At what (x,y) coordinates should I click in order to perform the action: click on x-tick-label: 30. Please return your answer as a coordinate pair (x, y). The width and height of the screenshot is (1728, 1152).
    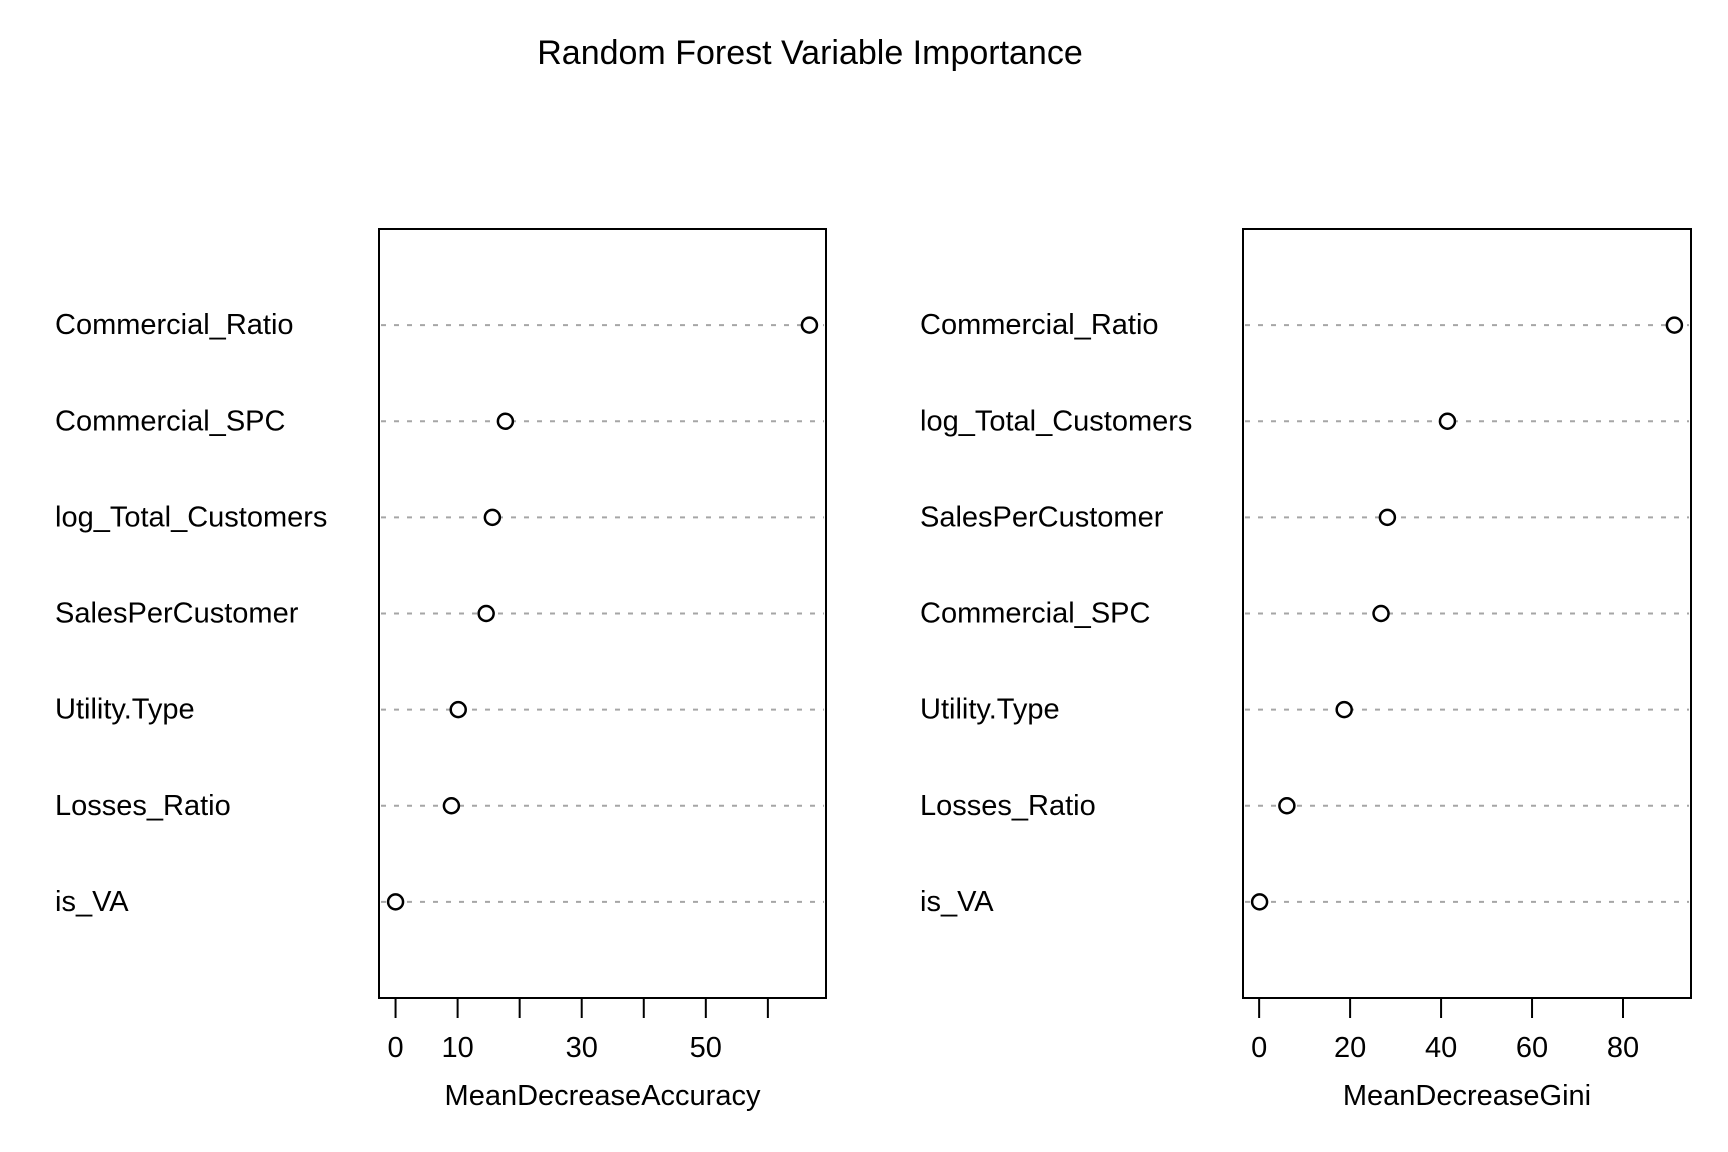
    Looking at the image, I should click on (582, 1048).